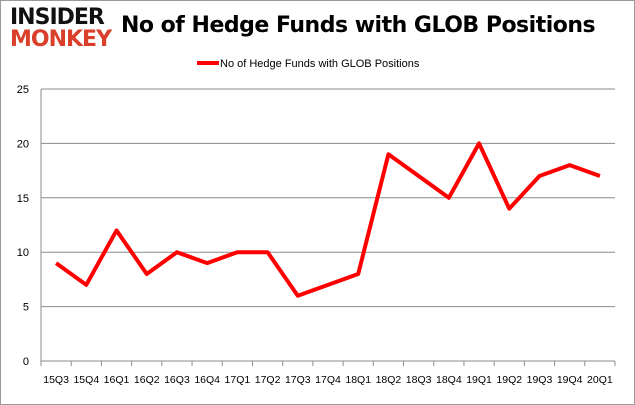  What do you see at coordinates (358, 25) in the screenshot?
I see `chart-title: No of Hedge Funds with GLOB Positions` at bounding box center [358, 25].